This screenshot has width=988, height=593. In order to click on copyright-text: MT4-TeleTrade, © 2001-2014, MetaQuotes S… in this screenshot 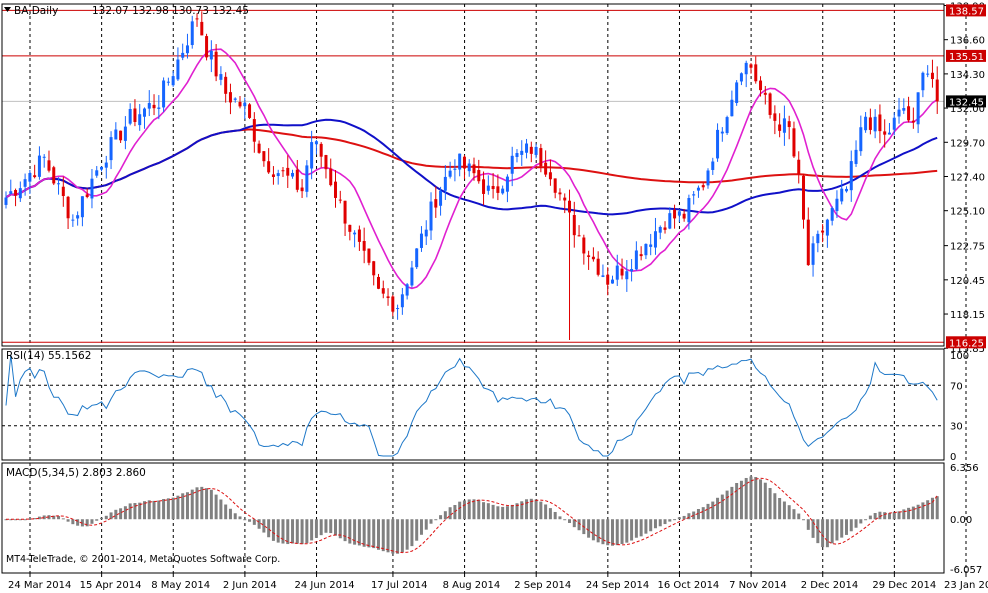, I will do `click(143, 559)`.